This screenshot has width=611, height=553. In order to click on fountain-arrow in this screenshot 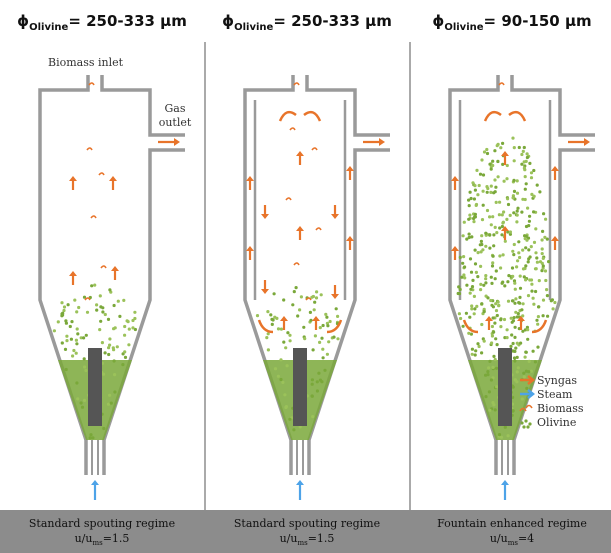, I will do `click(505, 116)`.